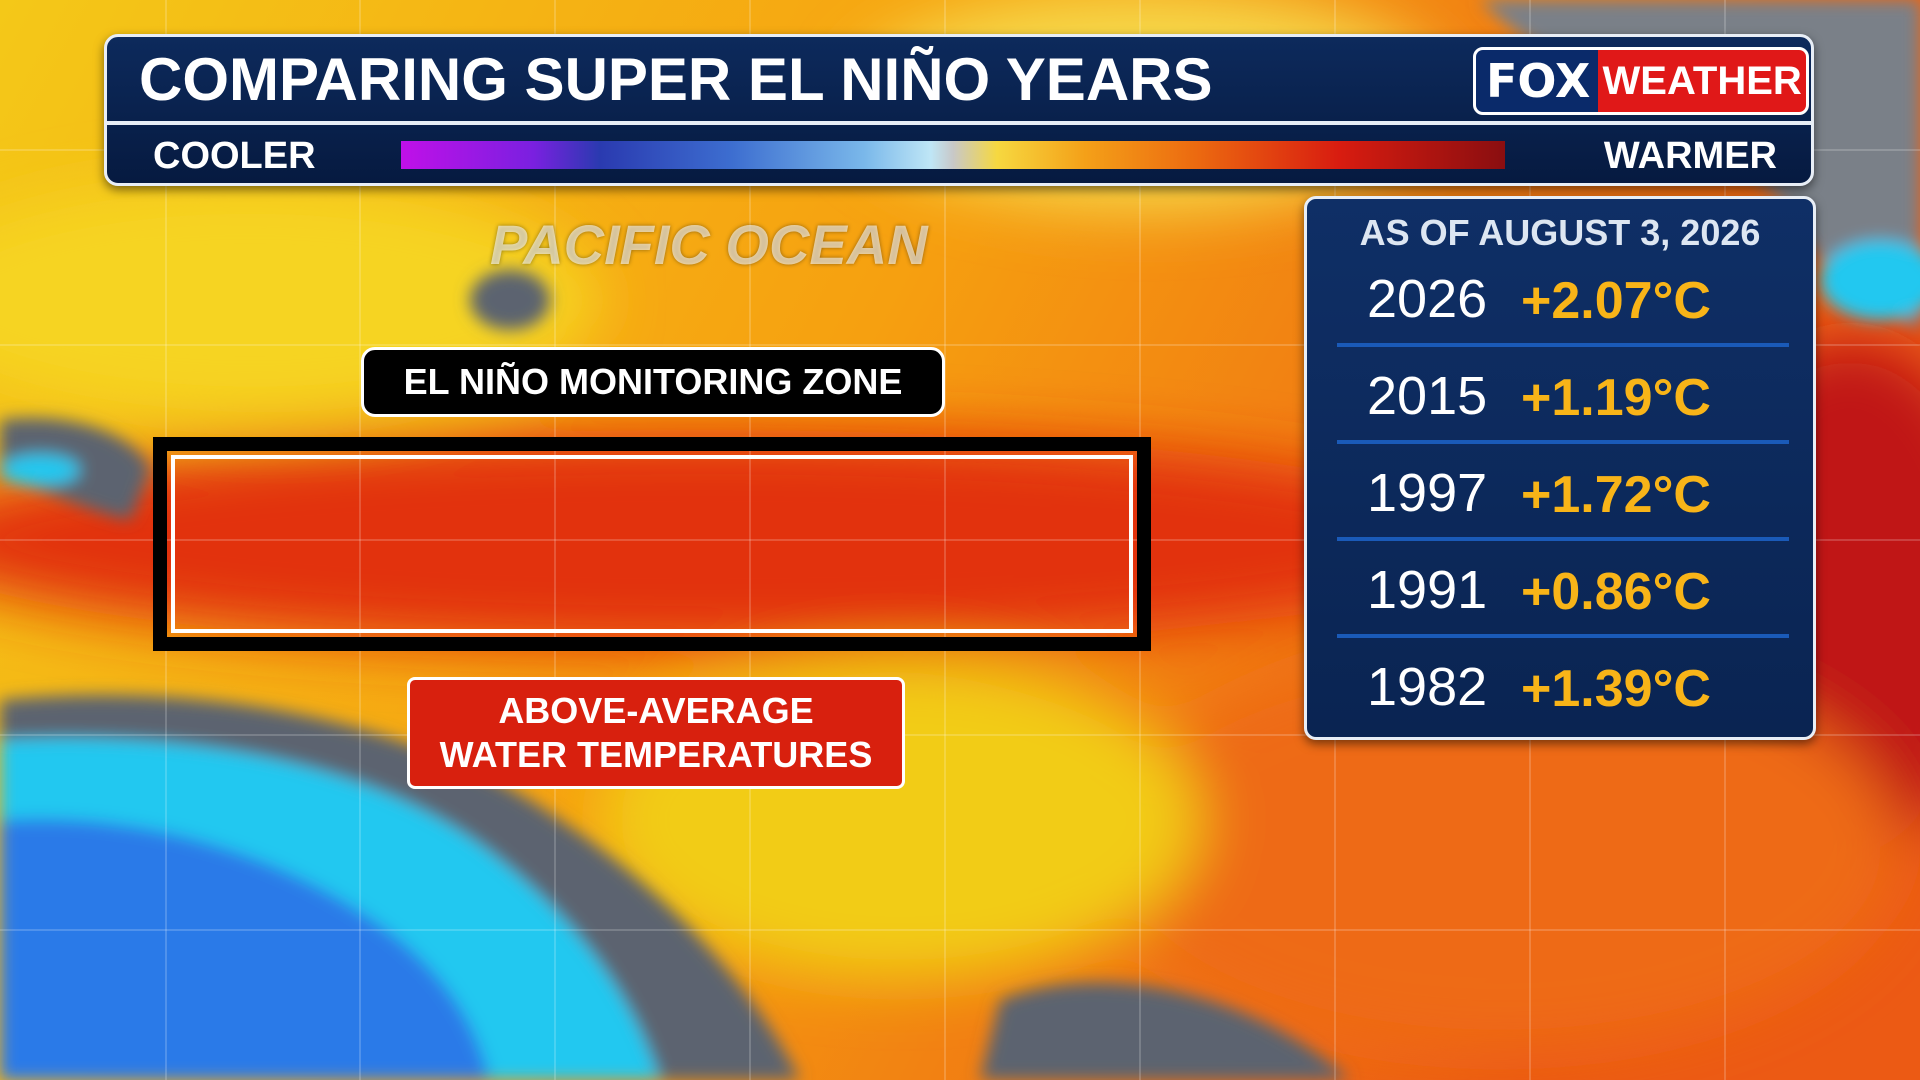  What do you see at coordinates (1616, 592) in the screenshot?
I see `anomaly: +0.86°C` at bounding box center [1616, 592].